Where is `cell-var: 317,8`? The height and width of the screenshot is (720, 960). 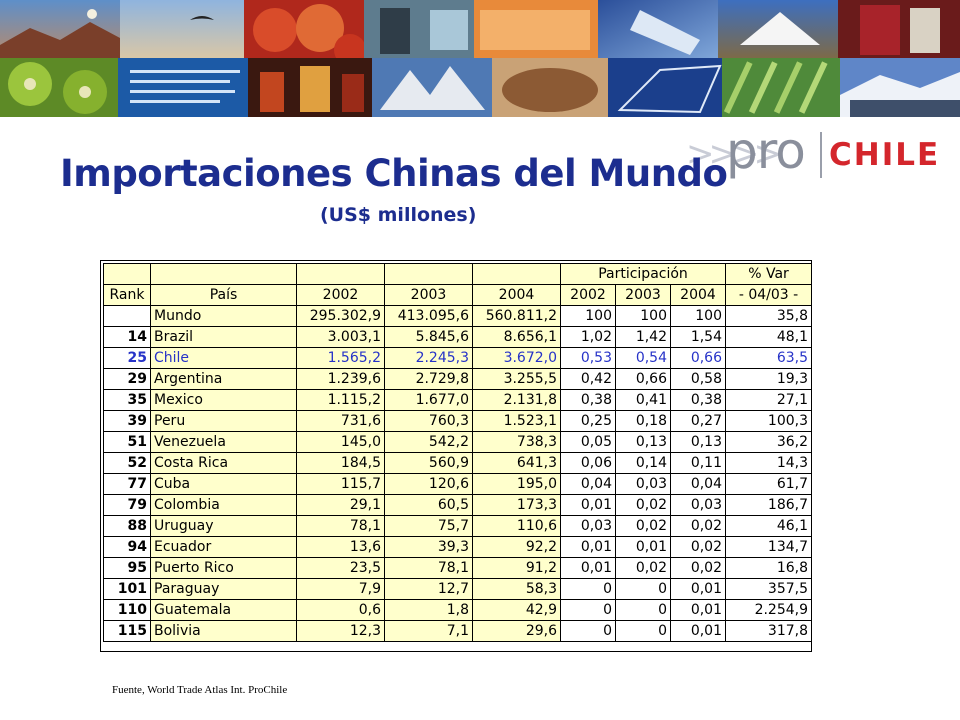
cell-var: 317,8 is located at coordinates (768, 631).